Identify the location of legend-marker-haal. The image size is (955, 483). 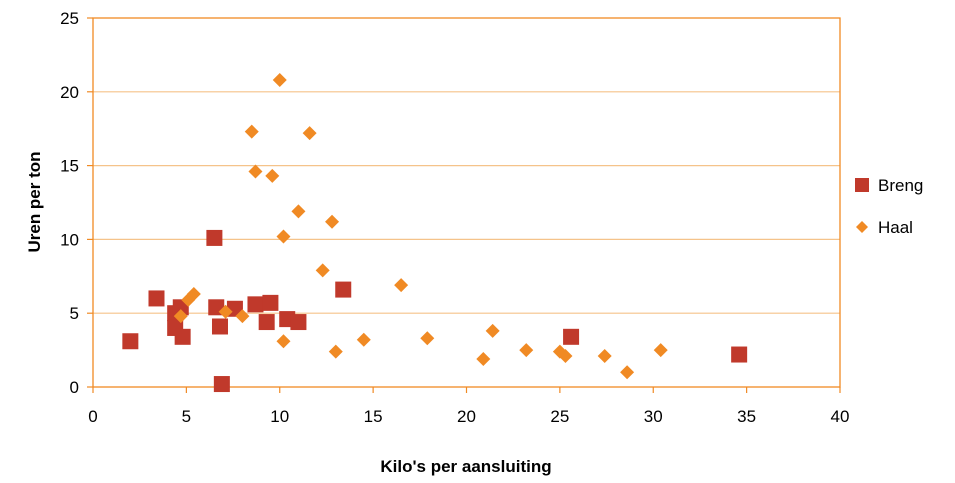
(862, 227).